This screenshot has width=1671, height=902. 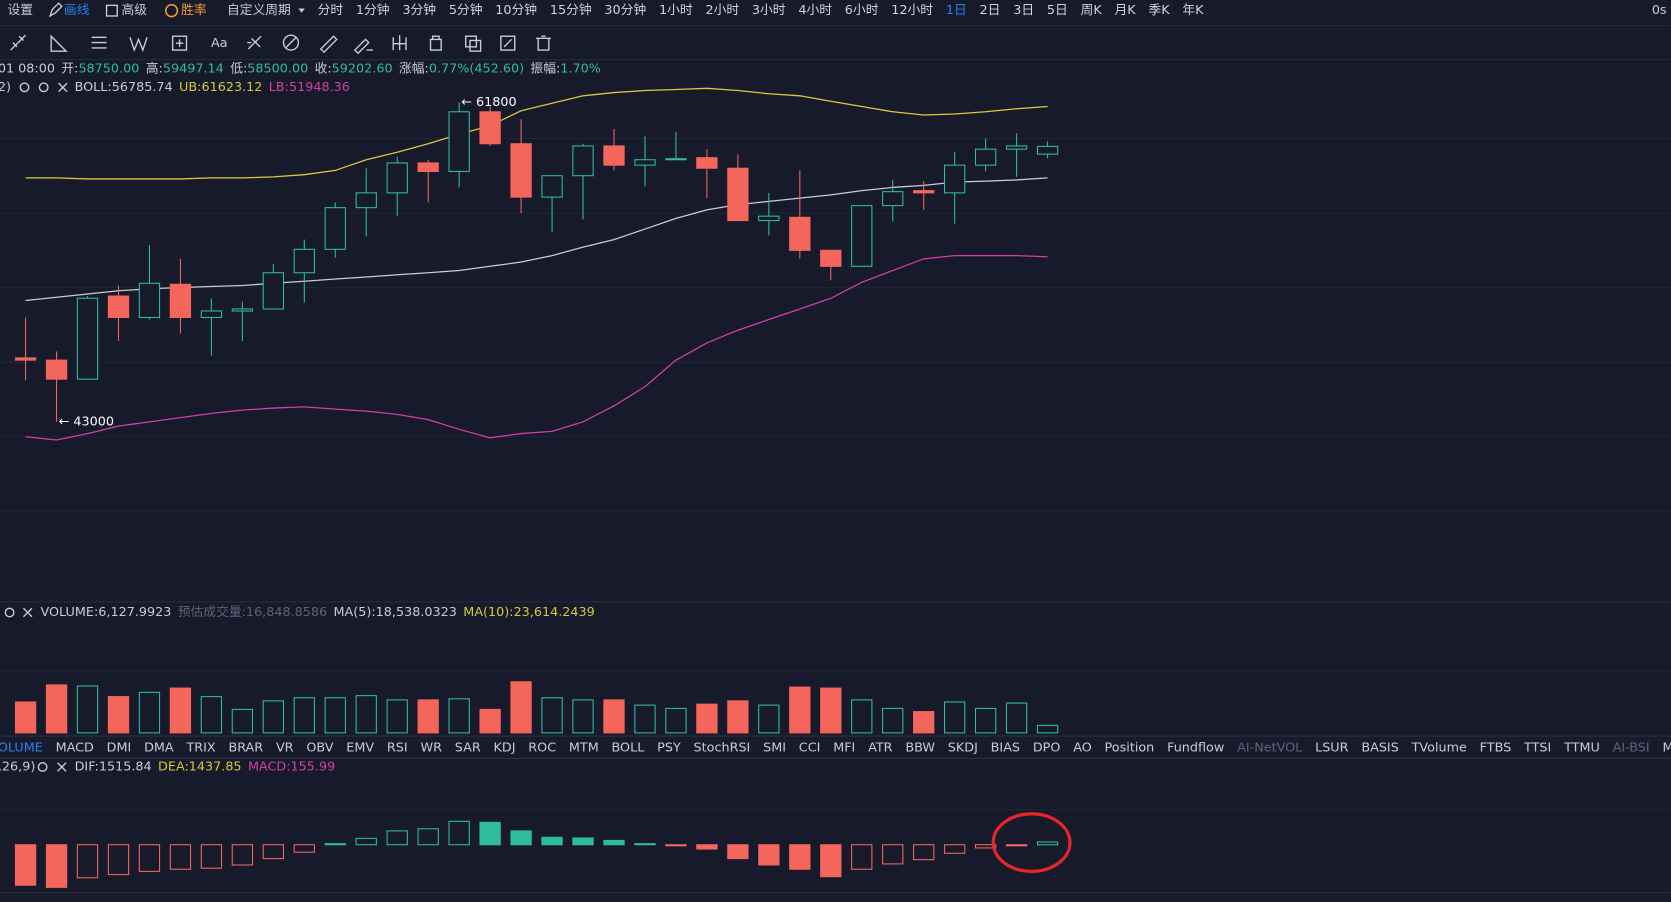 What do you see at coordinates (669, 747) in the screenshot?
I see `indicator-tab: PSY` at bounding box center [669, 747].